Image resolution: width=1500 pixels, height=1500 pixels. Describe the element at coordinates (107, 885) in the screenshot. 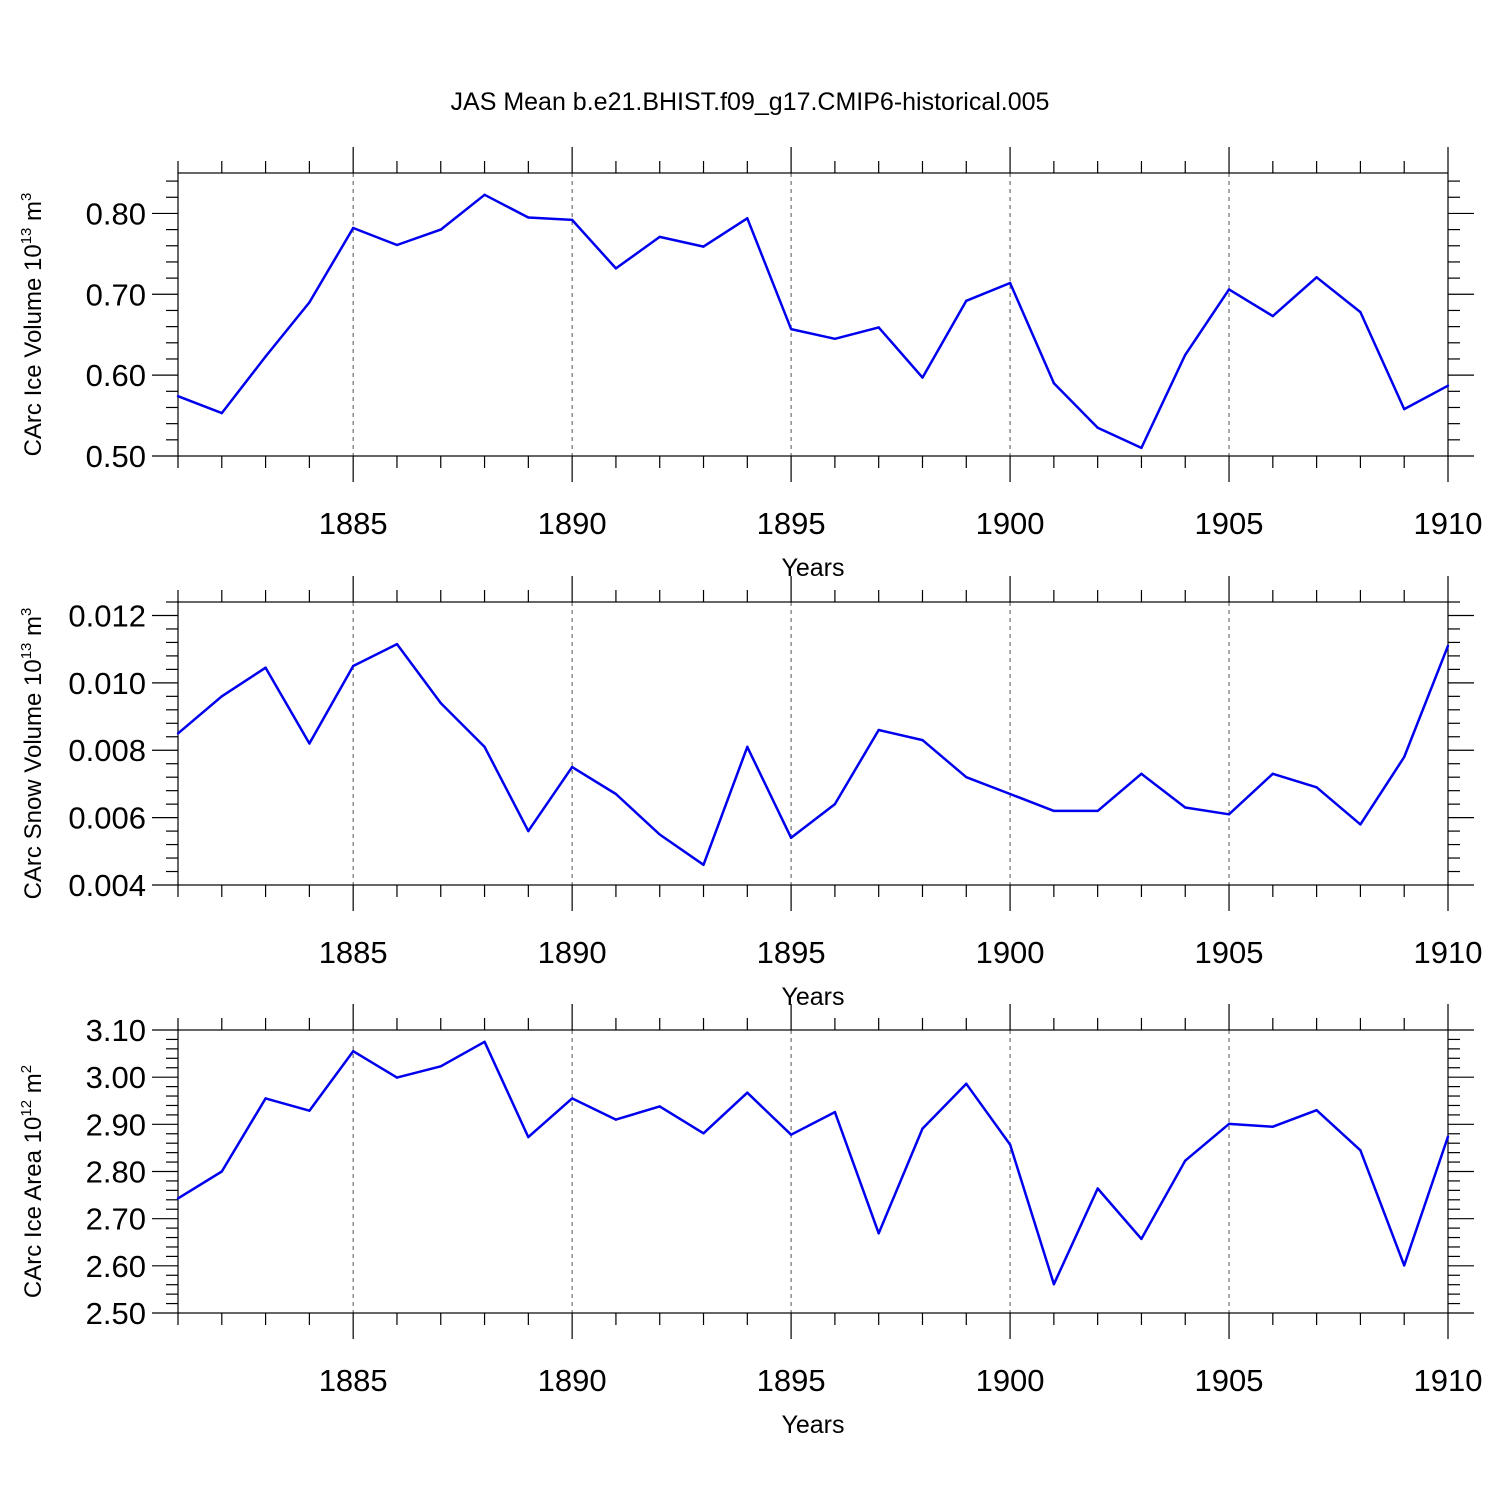

I see `y-tick-label: 0.004` at that location.